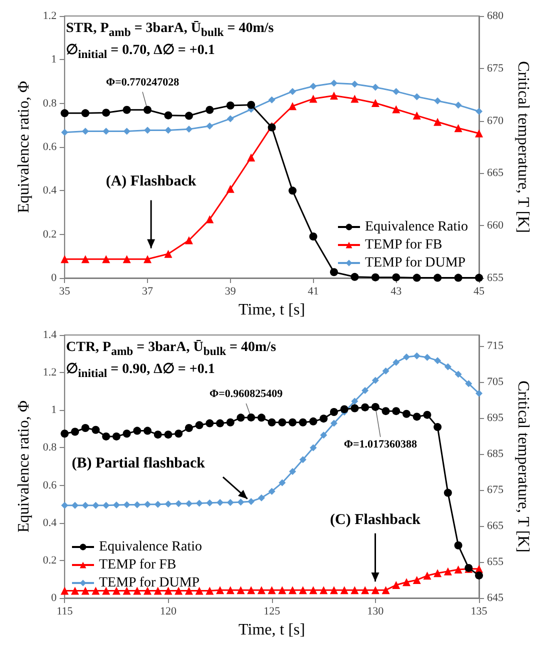 This screenshot has width=547, height=651. What do you see at coordinates (50, 190) in the screenshot?
I see `y-tick-label: 0.4` at bounding box center [50, 190].